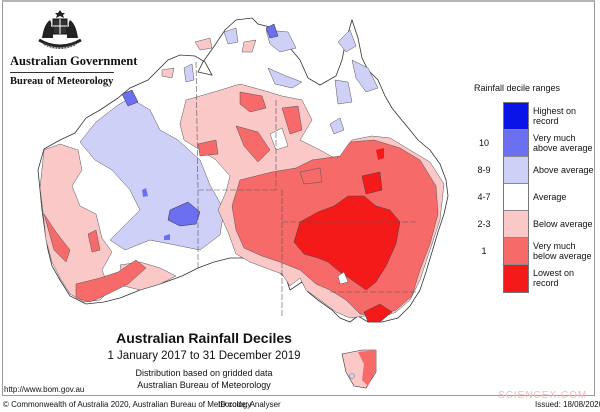 This screenshot has height=412, width=600. I want to click on id-code: ID code: Analyser, so click(249, 404).